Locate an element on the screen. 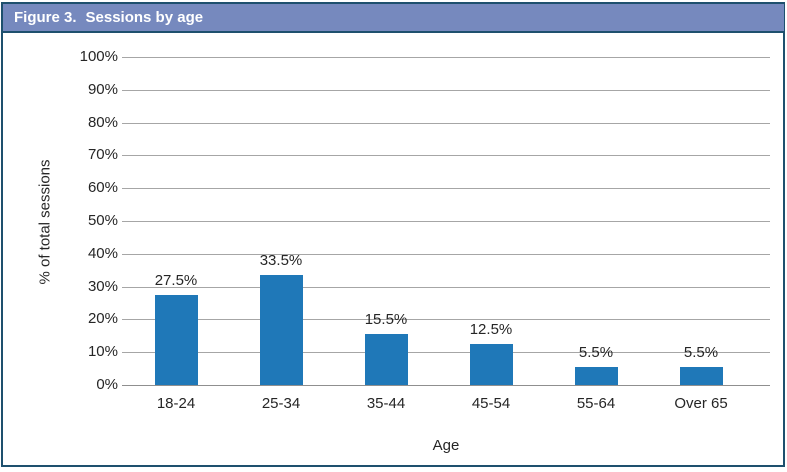 Image resolution: width=787 pixels, height=472 pixels. y-tick-label: 30% is located at coordinates (102, 286).